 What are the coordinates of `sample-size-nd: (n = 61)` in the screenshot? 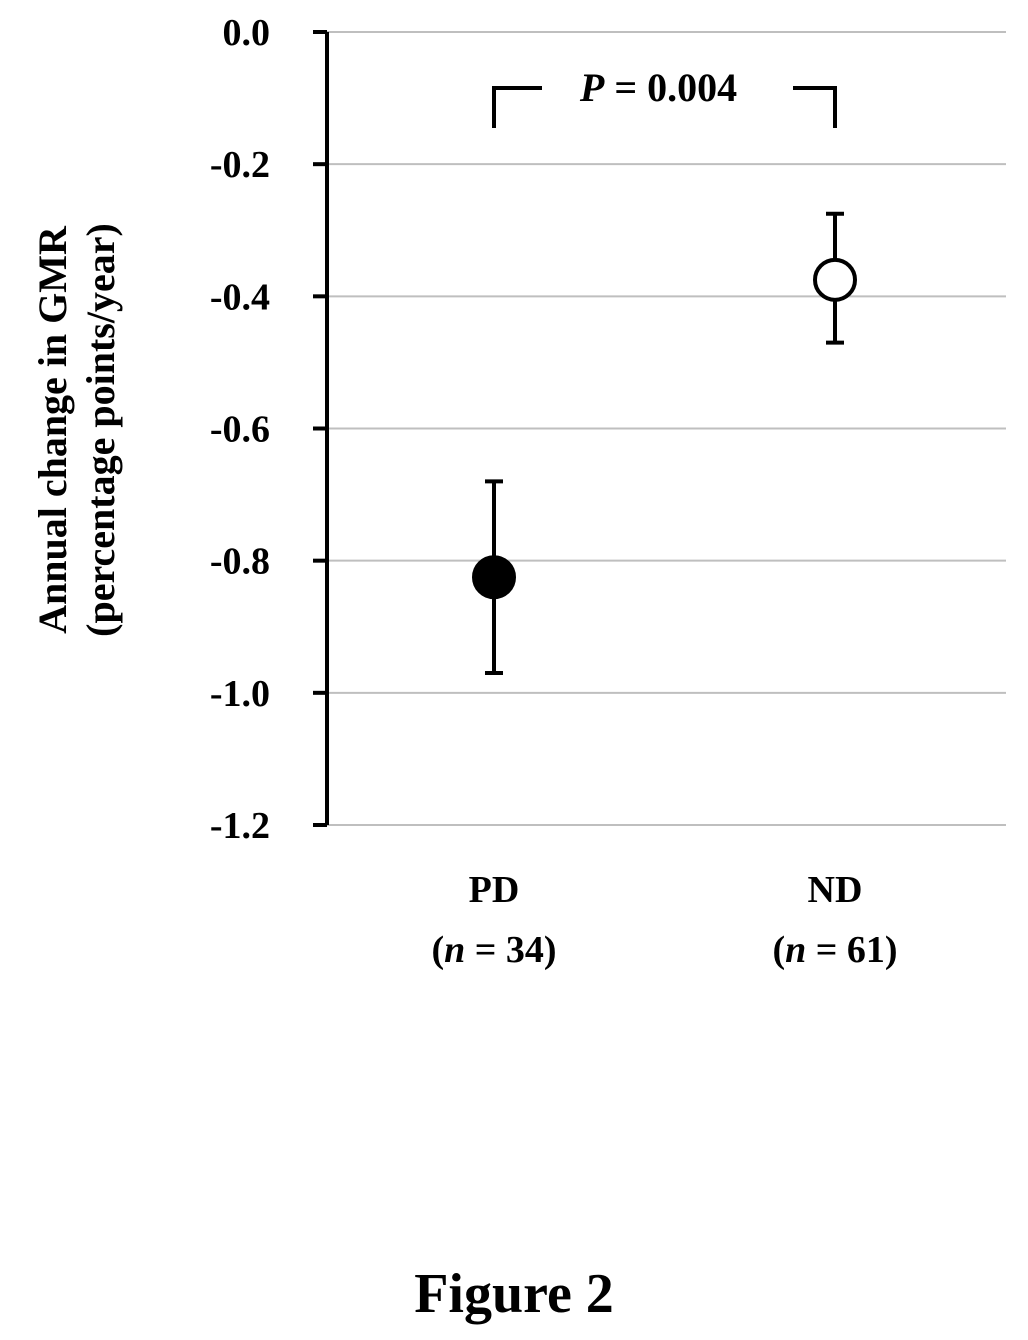 It's located at (834, 950).